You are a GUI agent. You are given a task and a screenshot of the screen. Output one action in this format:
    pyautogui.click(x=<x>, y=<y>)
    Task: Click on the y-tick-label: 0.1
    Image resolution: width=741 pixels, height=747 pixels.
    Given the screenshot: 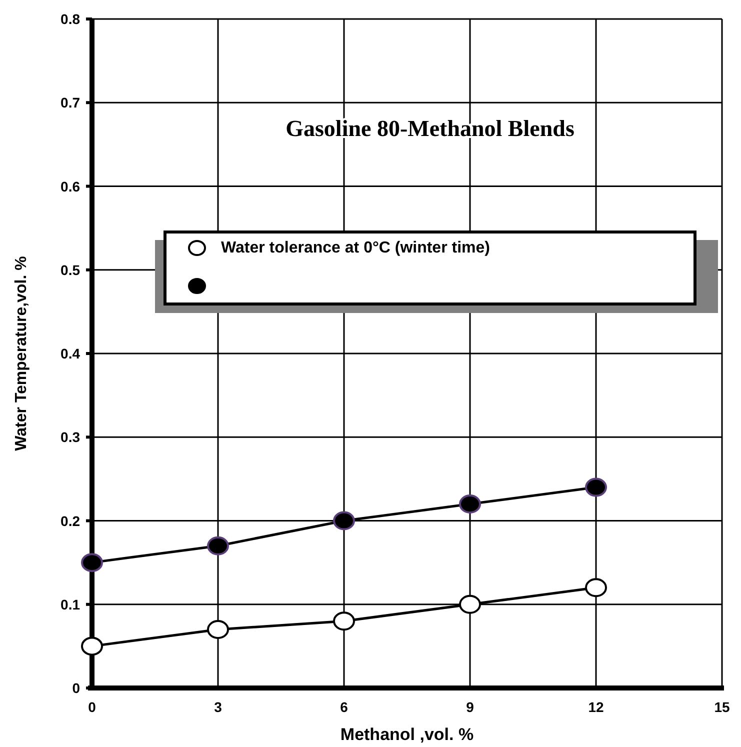 What is the action you would take?
    pyautogui.click(x=70, y=604)
    